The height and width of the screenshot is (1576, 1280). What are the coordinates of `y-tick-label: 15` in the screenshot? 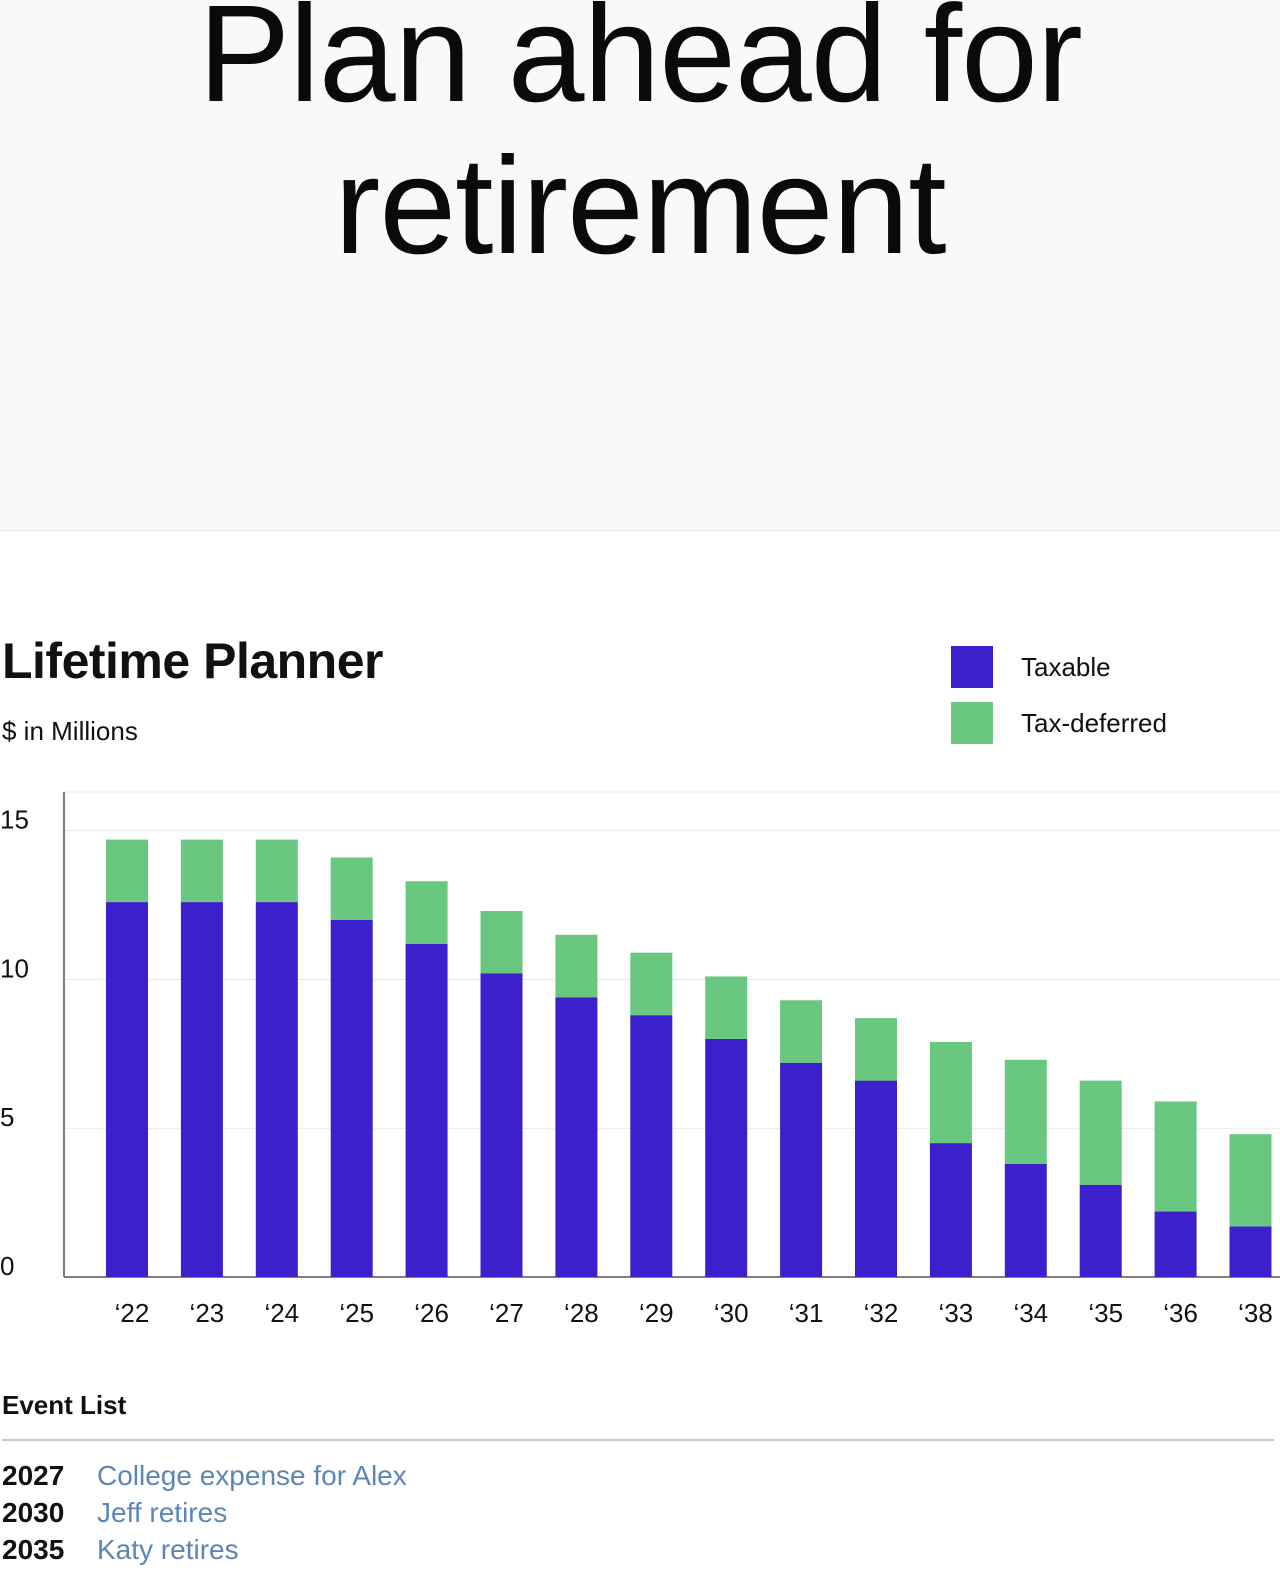 It's located at (14, 820).